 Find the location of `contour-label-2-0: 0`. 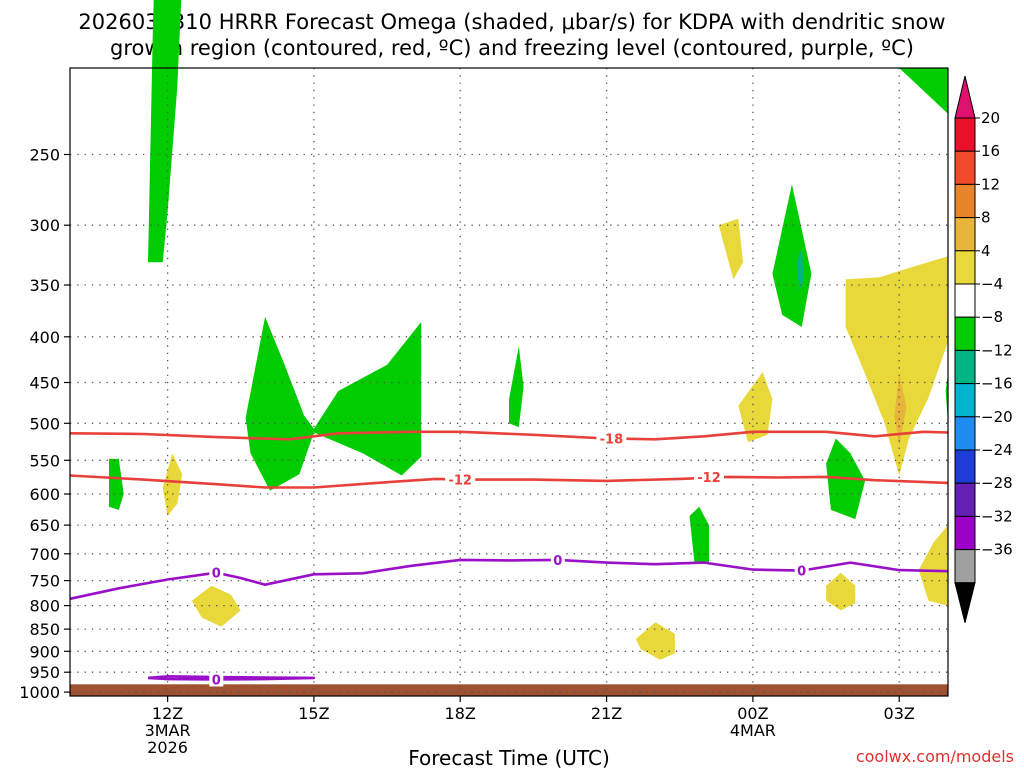

contour-label-2-0: 0 is located at coordinates (216, 574).